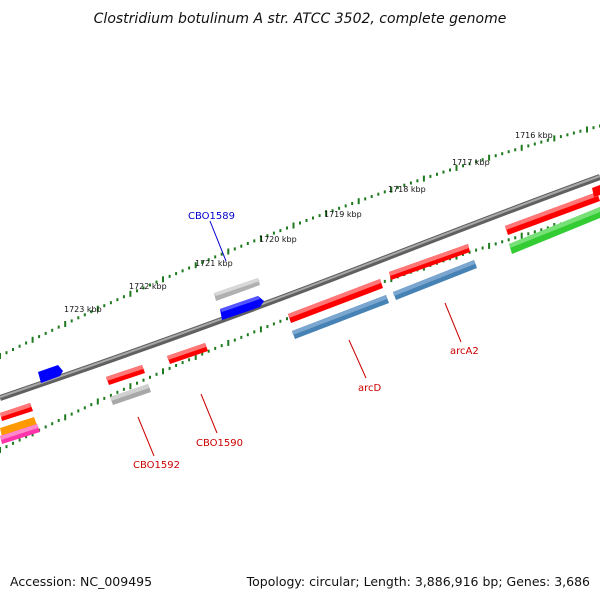 The image size is (600, 600). What do you see at coordinates (81, 581) in the screenshot?
I see `accession-text: Accession: NC_009495` at bounding box center [81, 581].